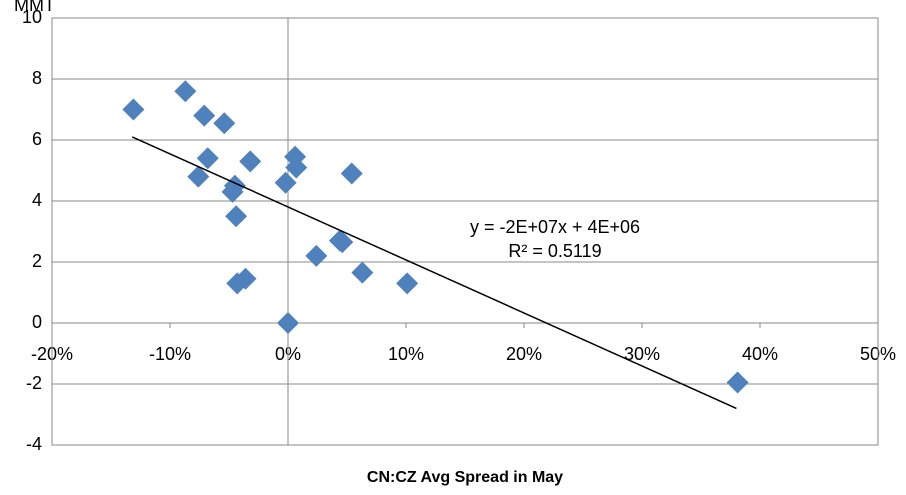 This screenshot has height=495, width=906. What do you see at coordinates (32, 17) in the screenshot?
I see `y-tick-label: 10` at bounding box center [32, 17].